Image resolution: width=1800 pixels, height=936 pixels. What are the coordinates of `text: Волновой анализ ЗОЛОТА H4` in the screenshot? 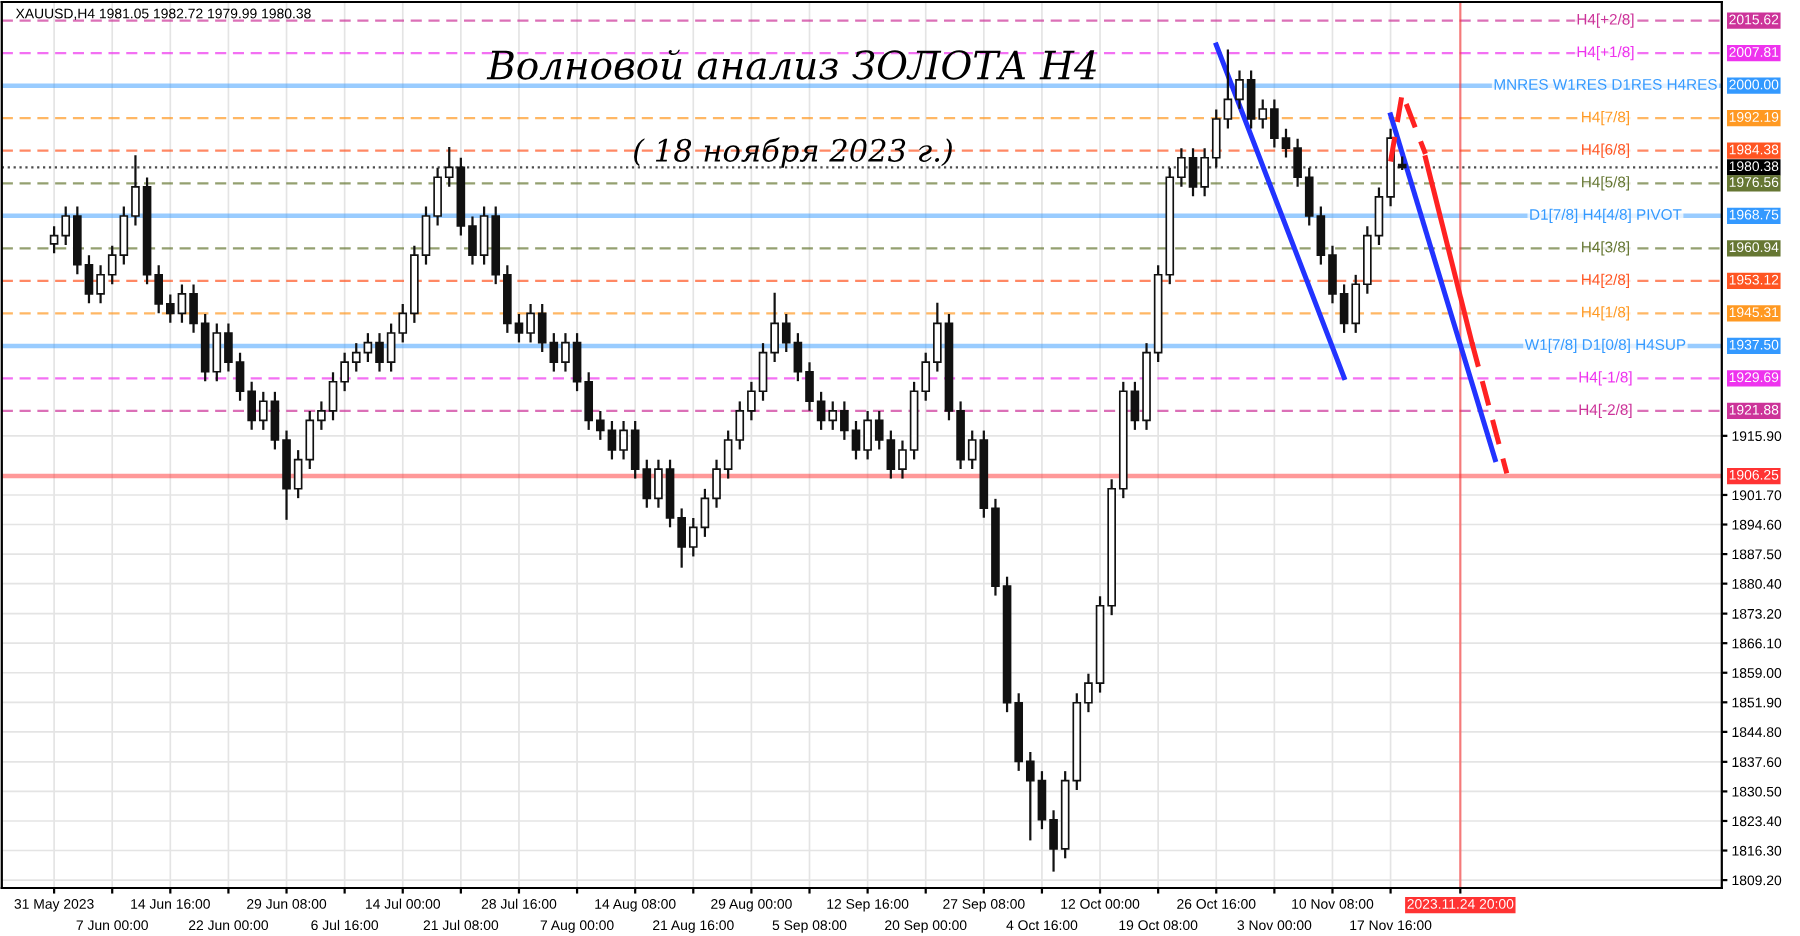 It's located at (791, 64).